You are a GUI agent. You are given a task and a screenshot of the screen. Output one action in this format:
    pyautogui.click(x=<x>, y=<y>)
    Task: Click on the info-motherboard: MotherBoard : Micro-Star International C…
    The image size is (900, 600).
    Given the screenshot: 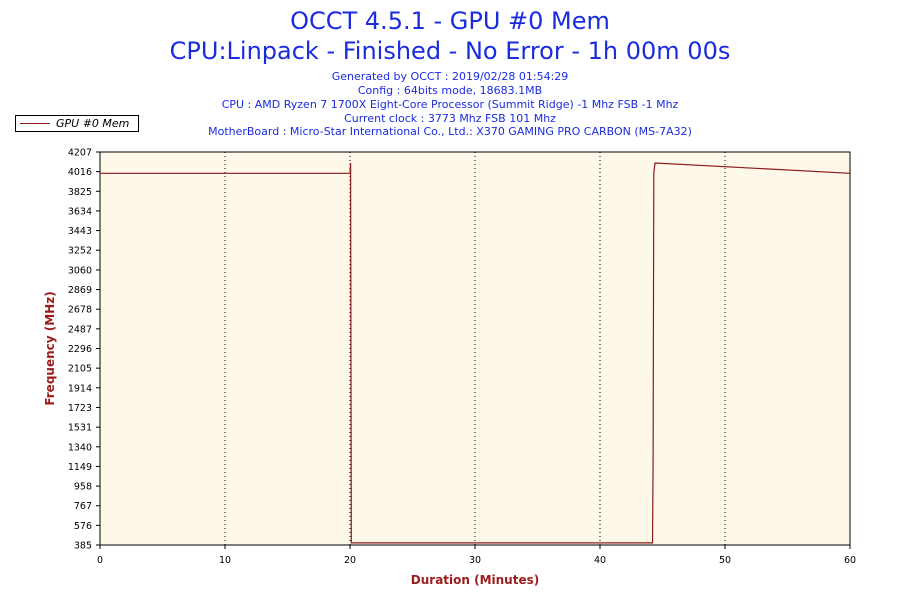 What is the action you would take?
    pyautogui.click(x=450, y=131)
    